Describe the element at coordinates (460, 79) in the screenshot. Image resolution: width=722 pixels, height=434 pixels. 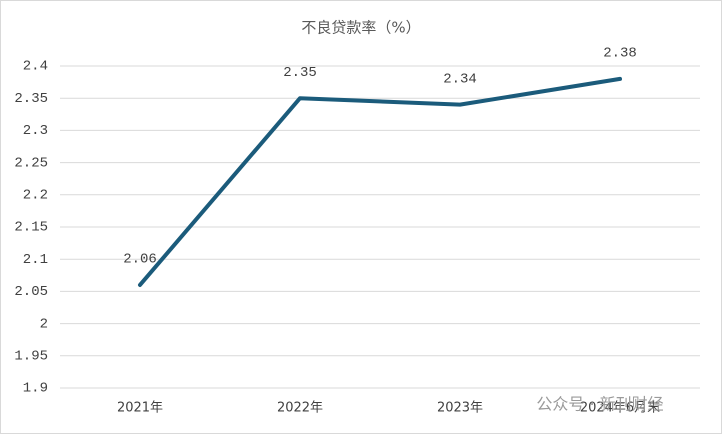
I see `data-label: 2.34` at that location.